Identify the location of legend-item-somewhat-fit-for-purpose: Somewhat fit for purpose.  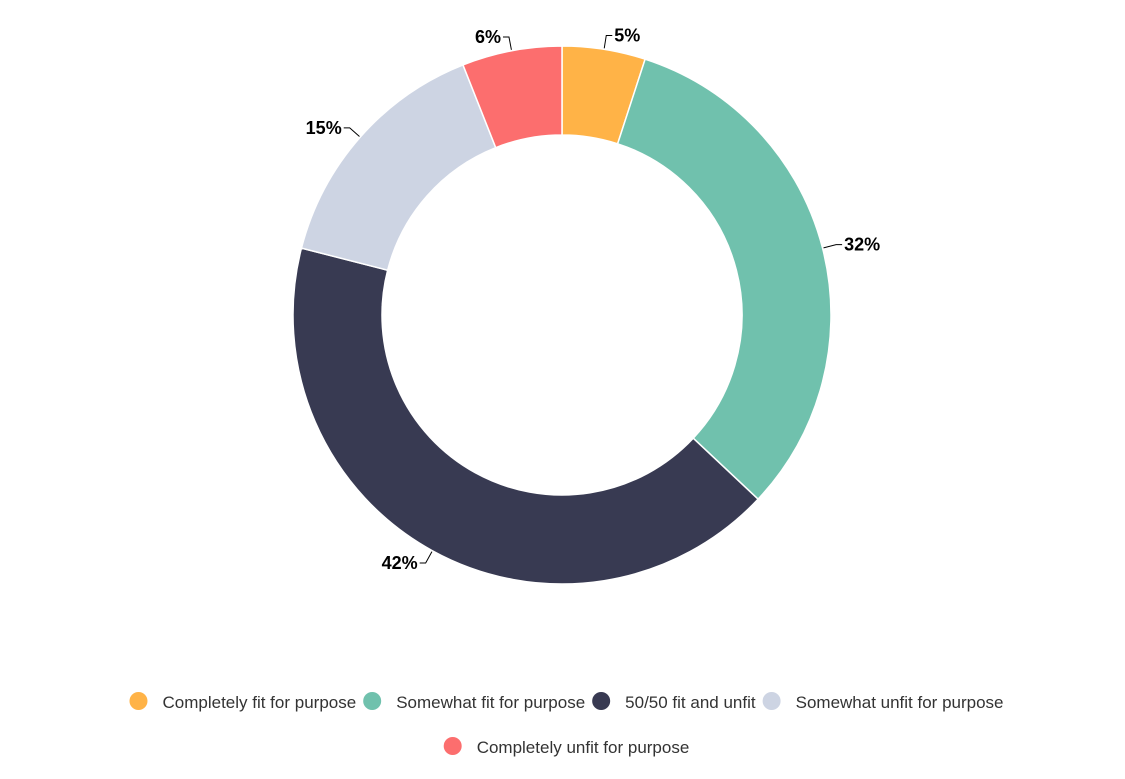
(474, 702).